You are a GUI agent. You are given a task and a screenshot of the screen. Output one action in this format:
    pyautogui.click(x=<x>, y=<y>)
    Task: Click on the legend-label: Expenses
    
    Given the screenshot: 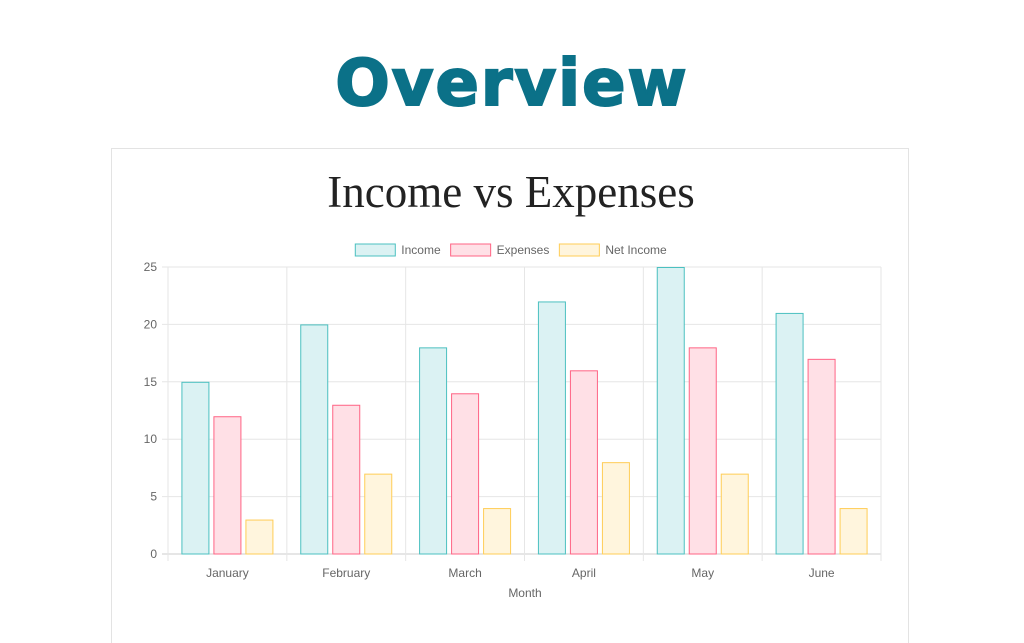 What is the action you would take?
    pyautogui.click(x=523, y=250)
    